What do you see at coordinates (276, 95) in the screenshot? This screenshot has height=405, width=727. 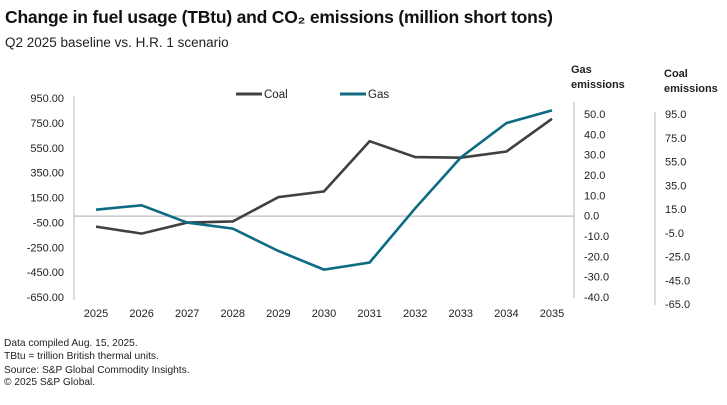 I see `legend-label-coal: Coal` at bounding box center [276, 95].